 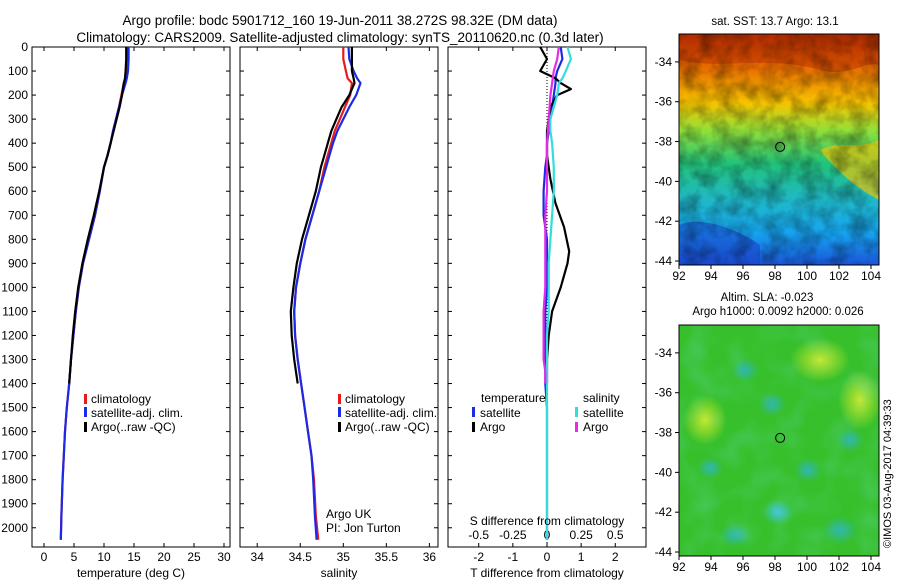 What do you see at coordinates (601, 398) in the screenshot?
I see `legend-header-salinity: salinity` at bounding box center [601, 398].